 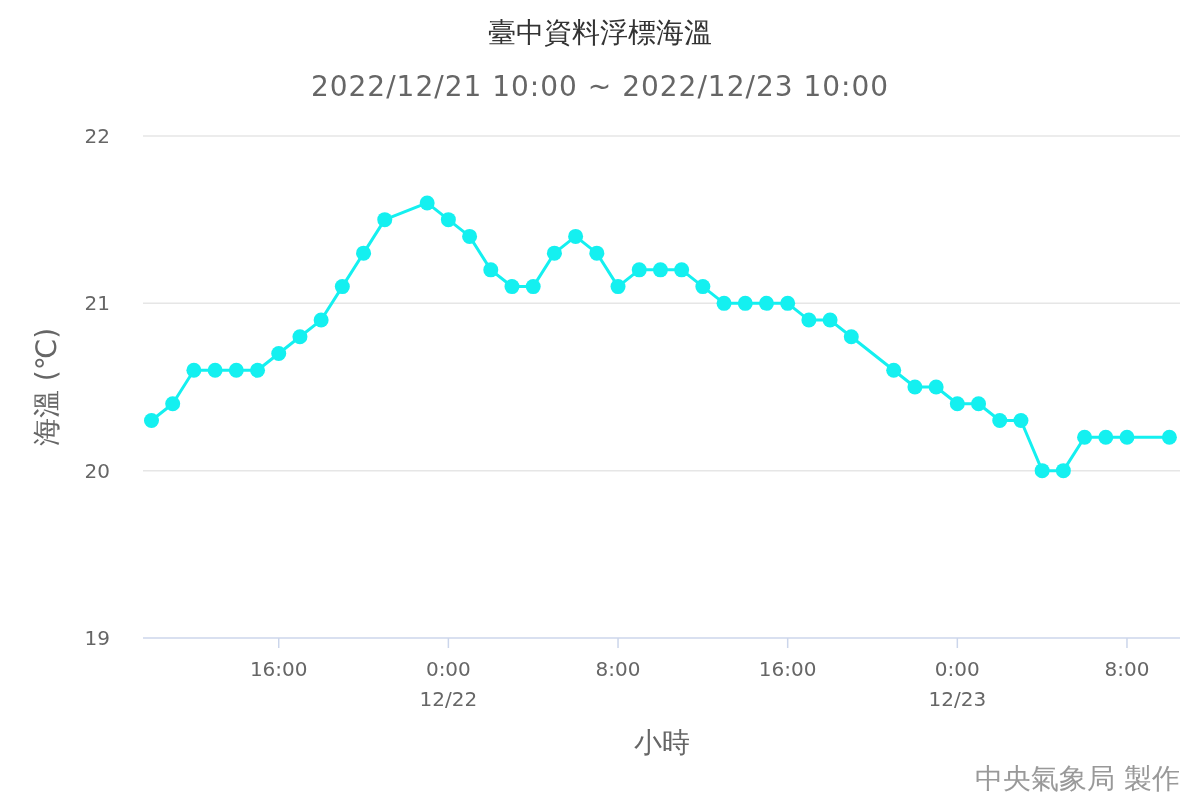 I want to click on y-tick-label: 21, so click(x=97, y=303).